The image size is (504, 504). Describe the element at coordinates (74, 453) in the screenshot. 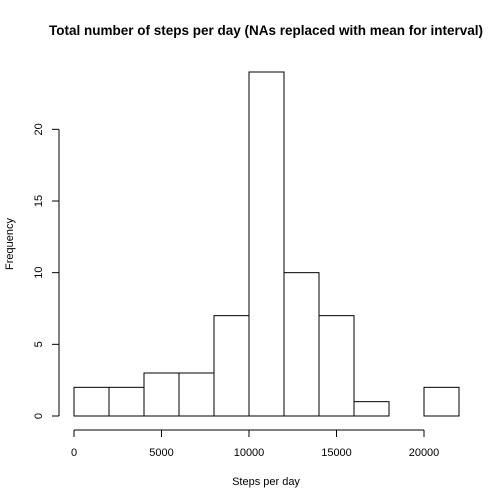

I see `x-tick-label-0: 0` at that location.